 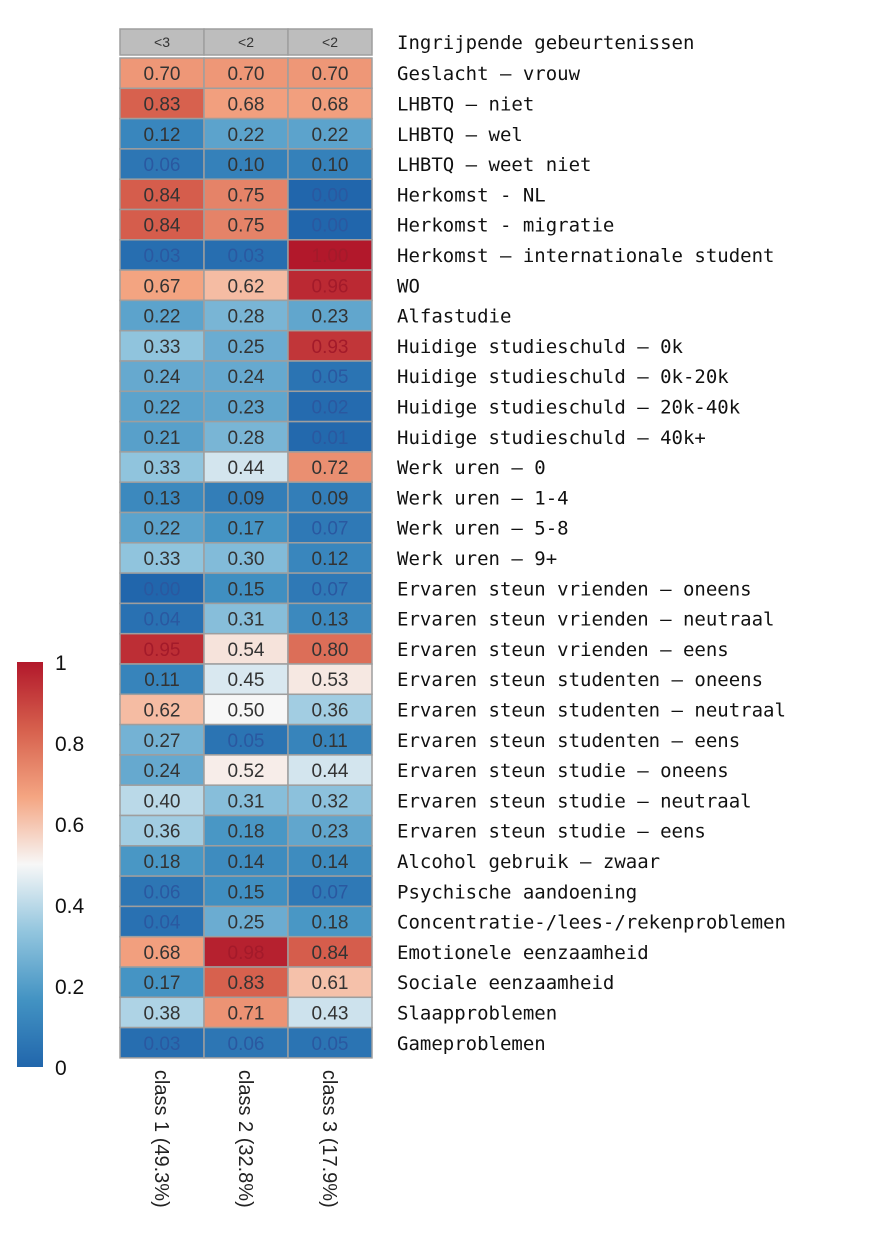 I want to click on row-label: Slaapproblemen, so click(x=477, y=1013).